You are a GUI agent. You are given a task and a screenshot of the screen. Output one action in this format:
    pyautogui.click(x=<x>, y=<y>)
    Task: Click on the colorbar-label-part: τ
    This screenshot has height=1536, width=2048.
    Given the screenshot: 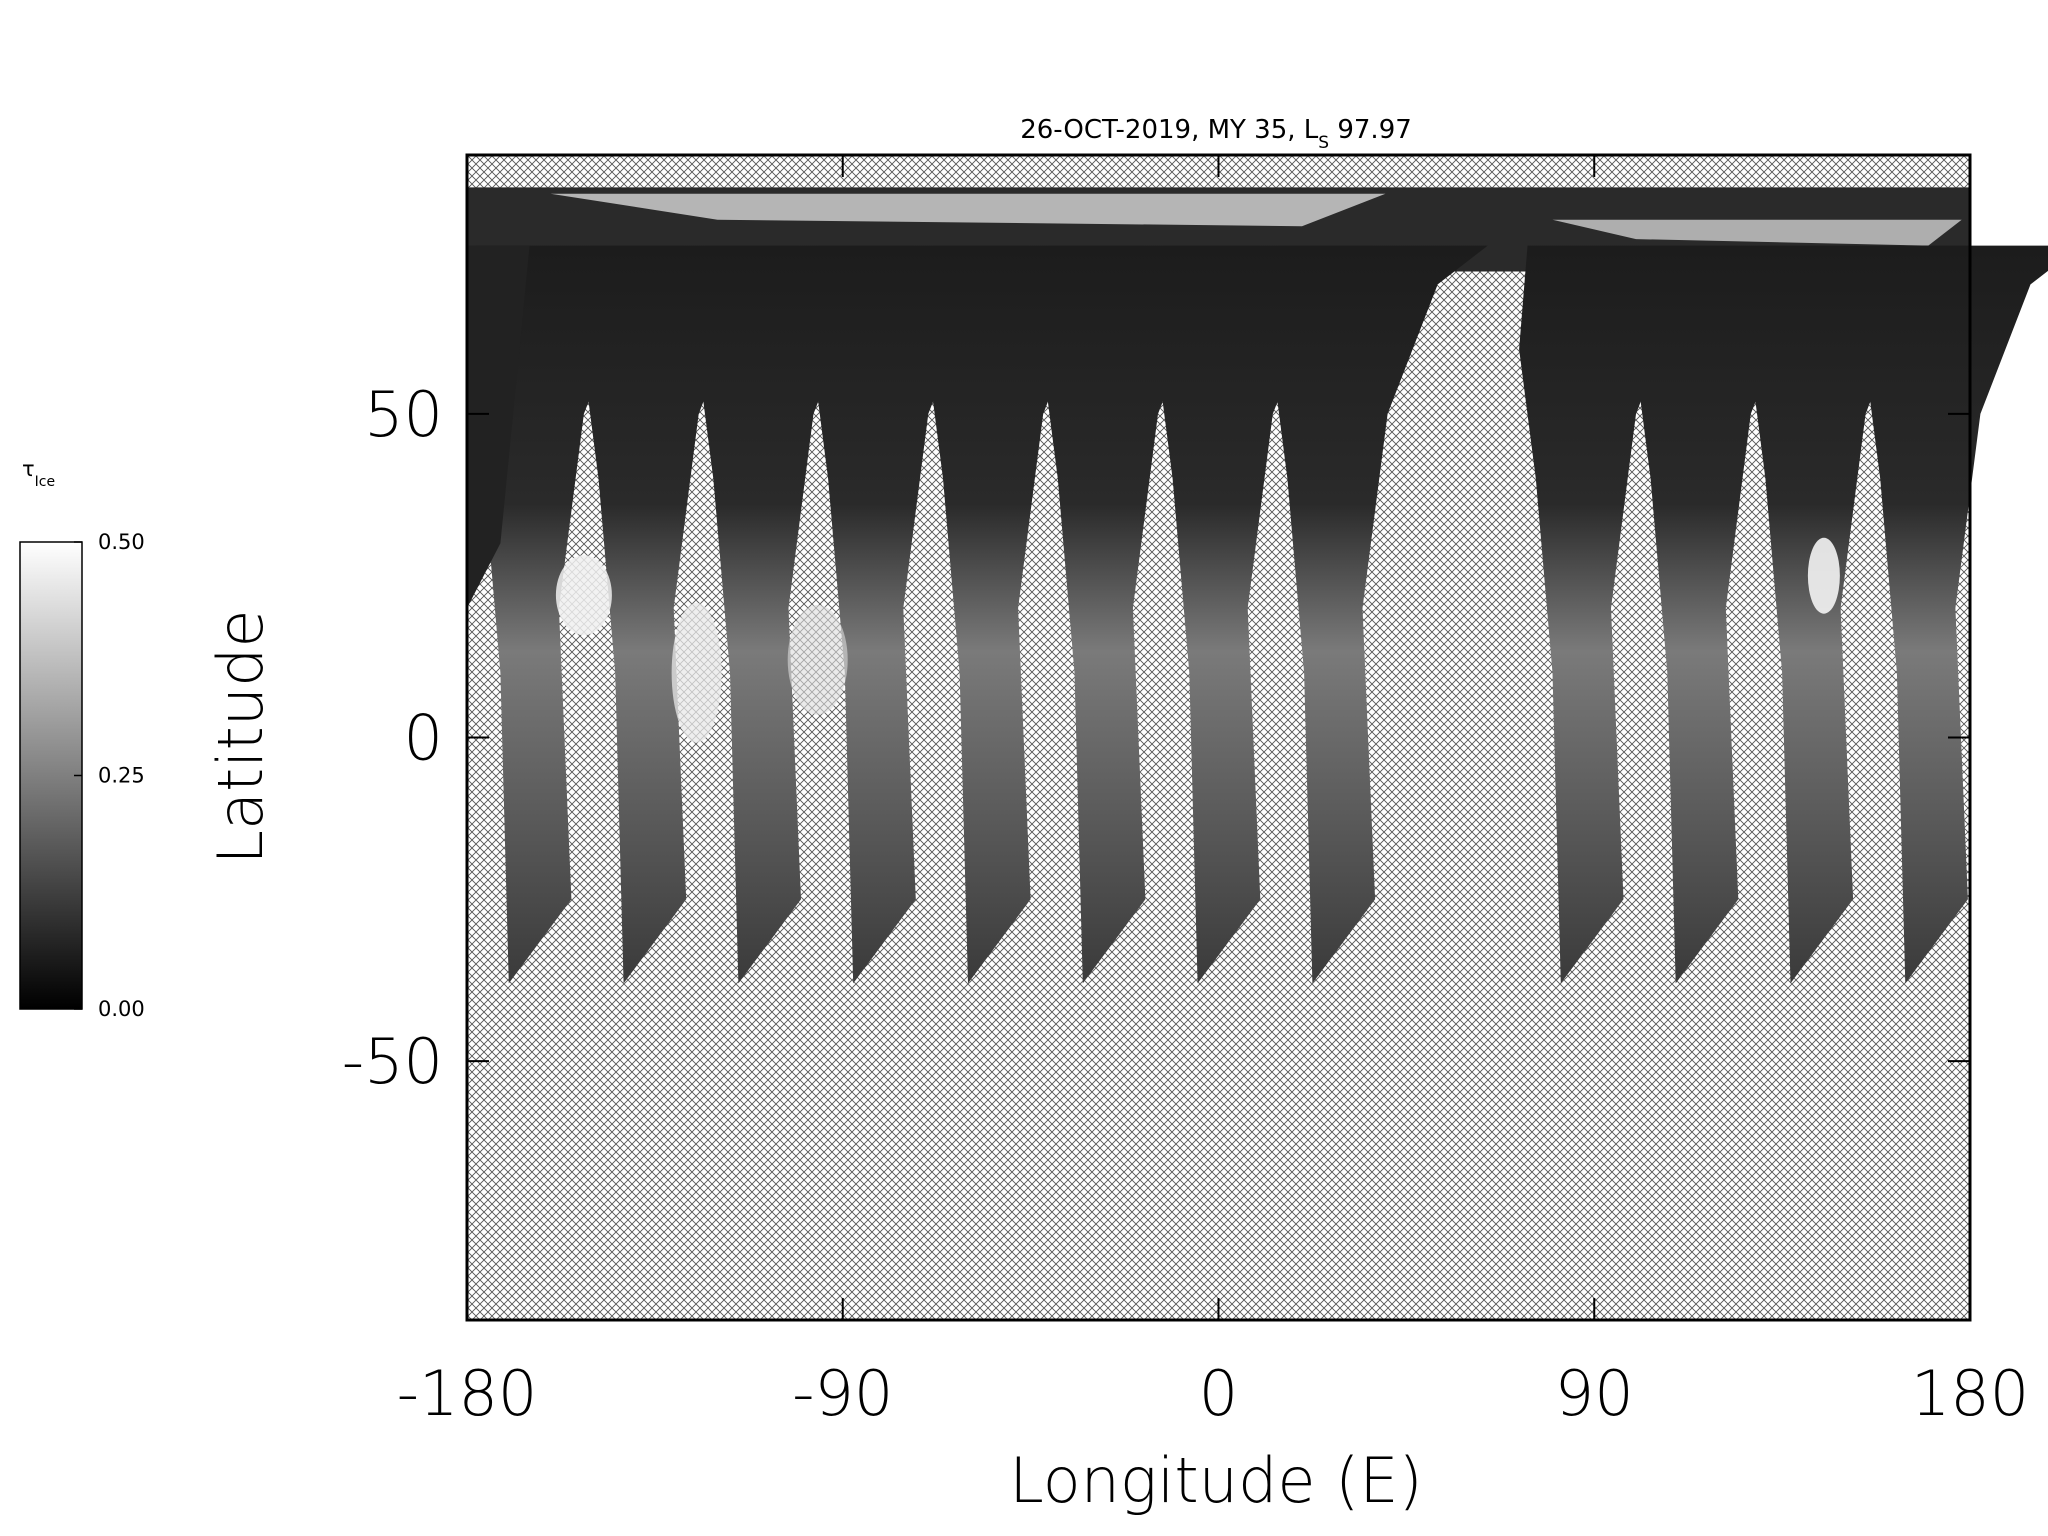 What is the action you would take?
    pyautogui.click(x=28, y=469)
    